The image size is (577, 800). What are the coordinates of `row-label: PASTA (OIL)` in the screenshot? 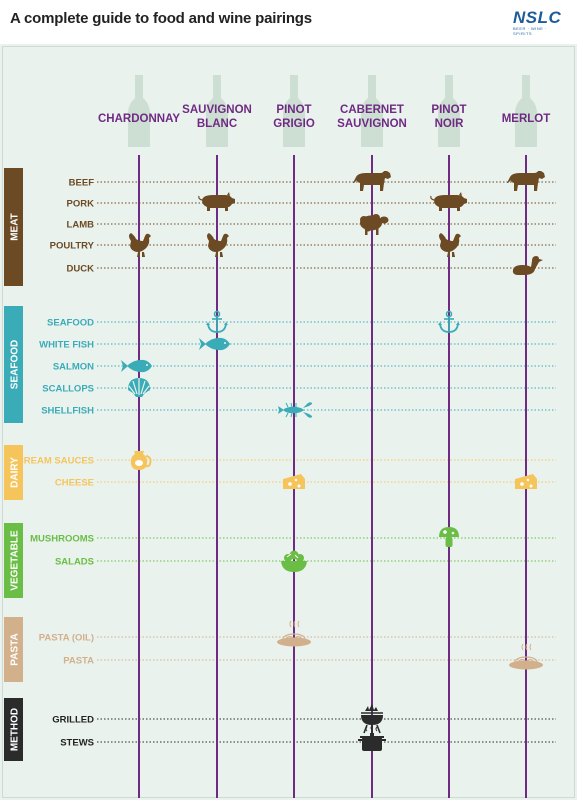 It's located at (66, 638).